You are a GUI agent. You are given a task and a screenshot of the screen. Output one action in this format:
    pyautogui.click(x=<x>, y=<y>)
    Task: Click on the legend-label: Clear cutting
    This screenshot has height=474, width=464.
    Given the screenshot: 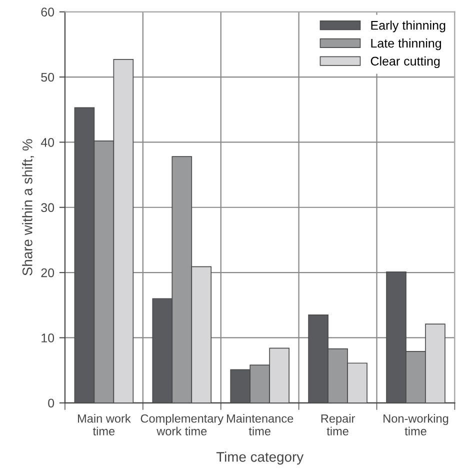 What is the action you would take?
    pyautogui.click(x=405, y=62)
    